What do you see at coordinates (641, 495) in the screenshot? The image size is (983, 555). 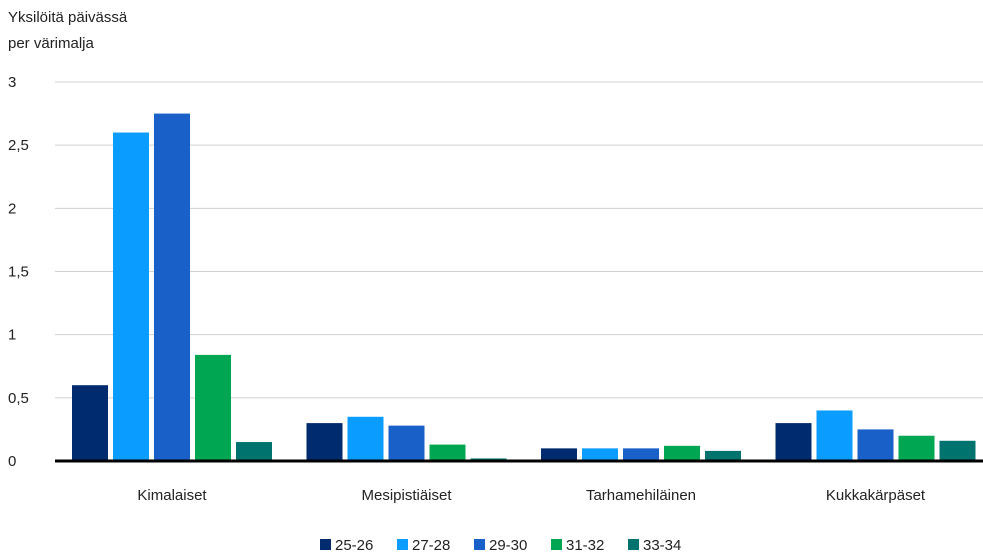 I see `category-label: Tarhamehiläinen` at bounding box center [641, 495].